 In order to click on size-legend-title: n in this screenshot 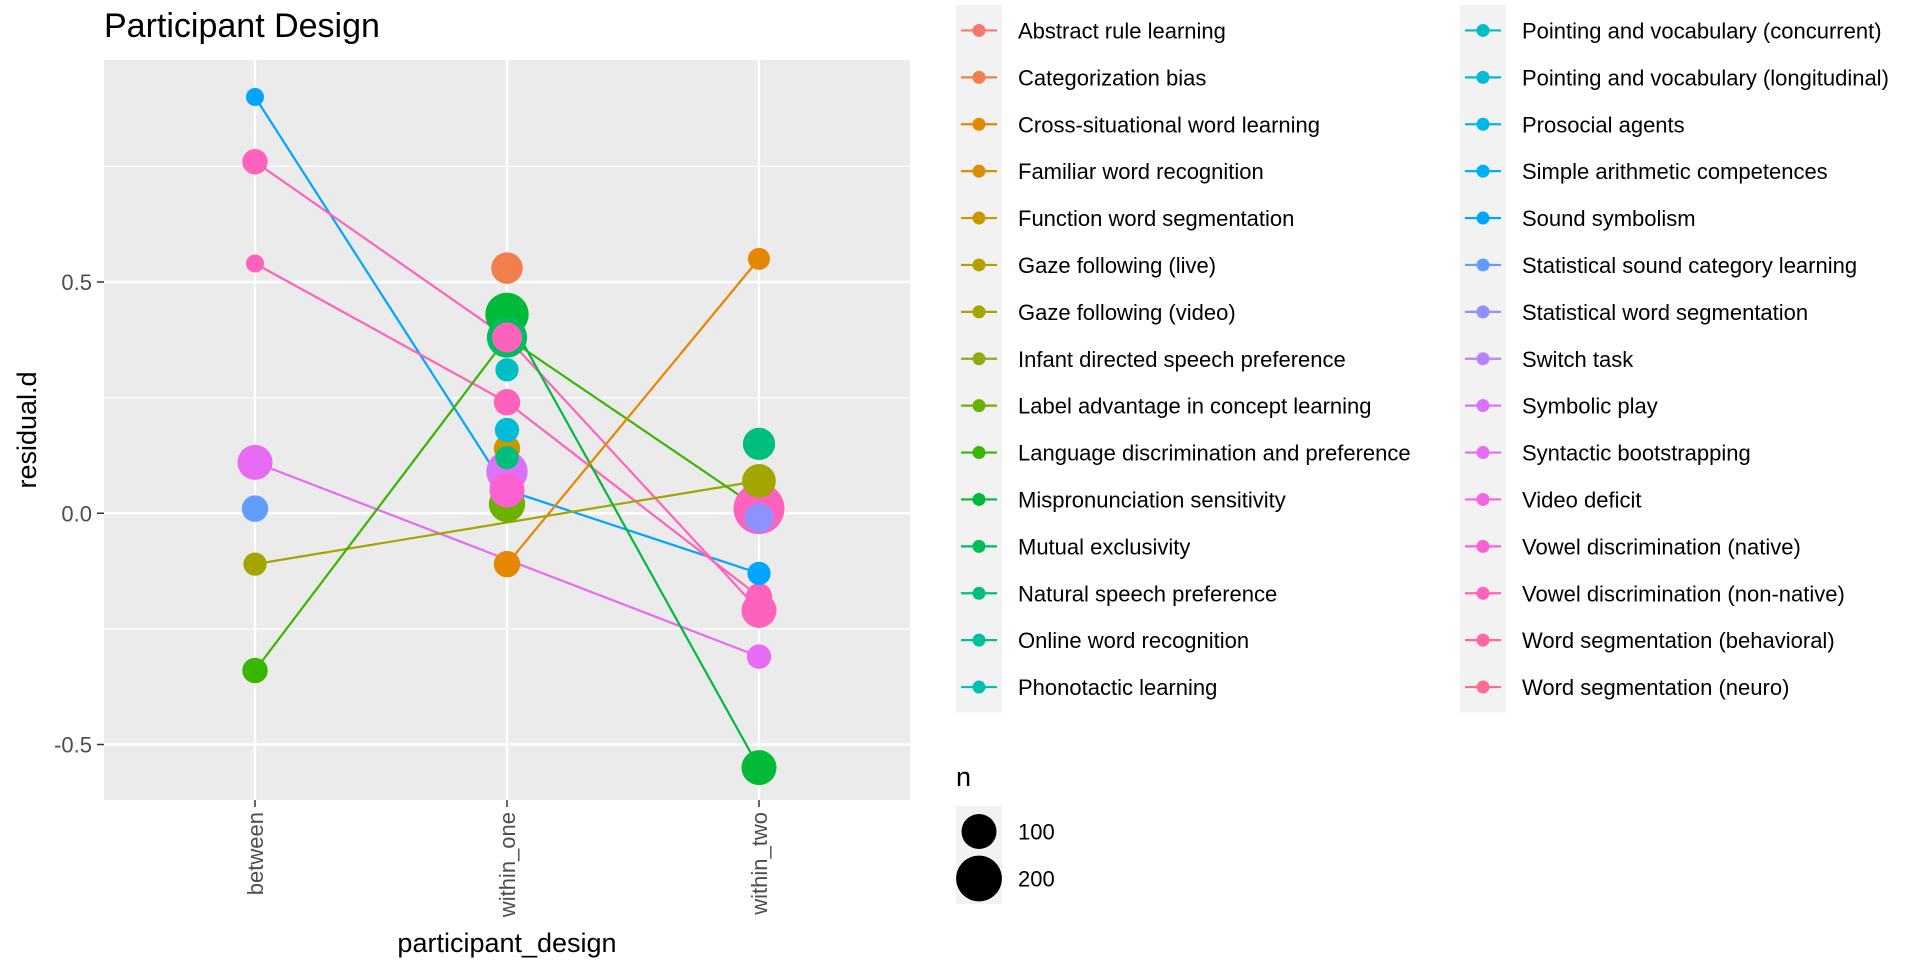, I will do `click(963, 777)`.